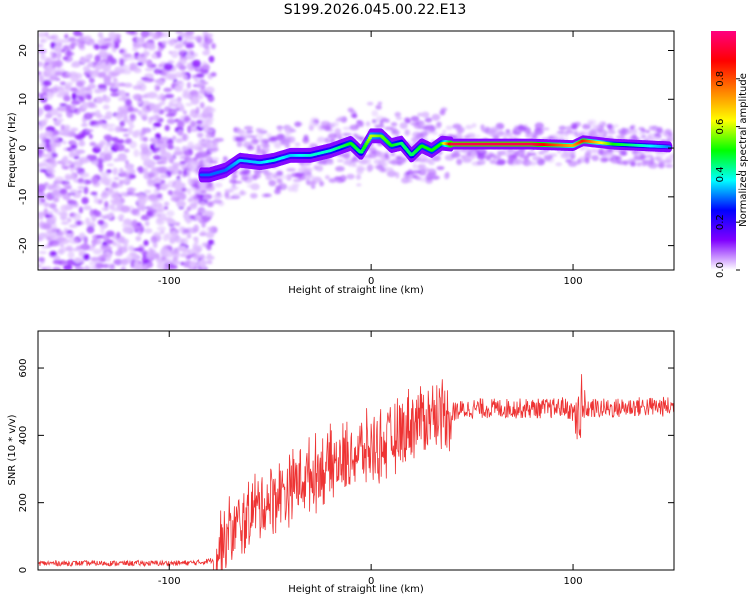 Image resolution: width=750 pixels, height=600 pixels. I want to click on snr-y-label: SNR (10 * v/v), so click(12, 449).